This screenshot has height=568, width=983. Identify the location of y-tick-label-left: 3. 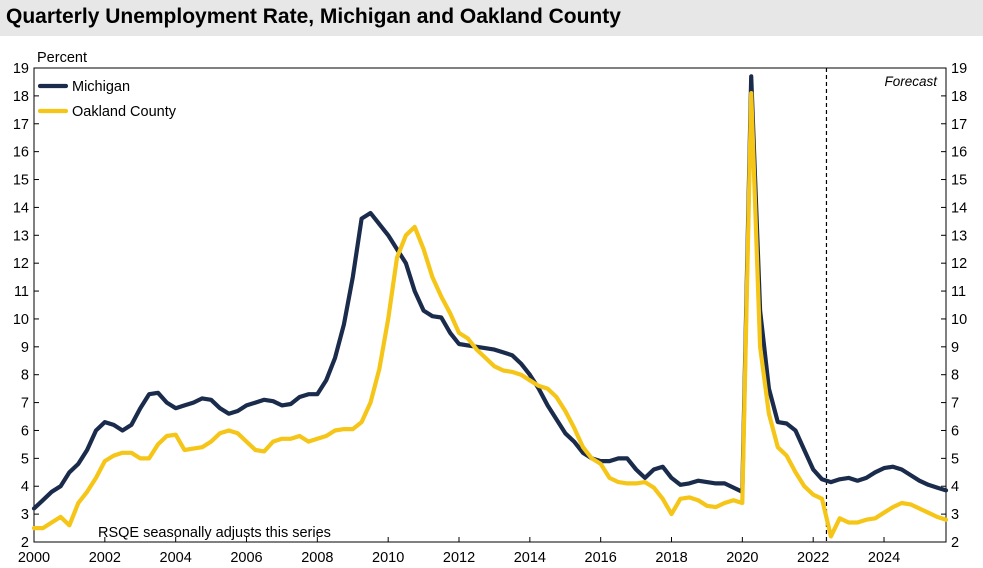
(25, 515).